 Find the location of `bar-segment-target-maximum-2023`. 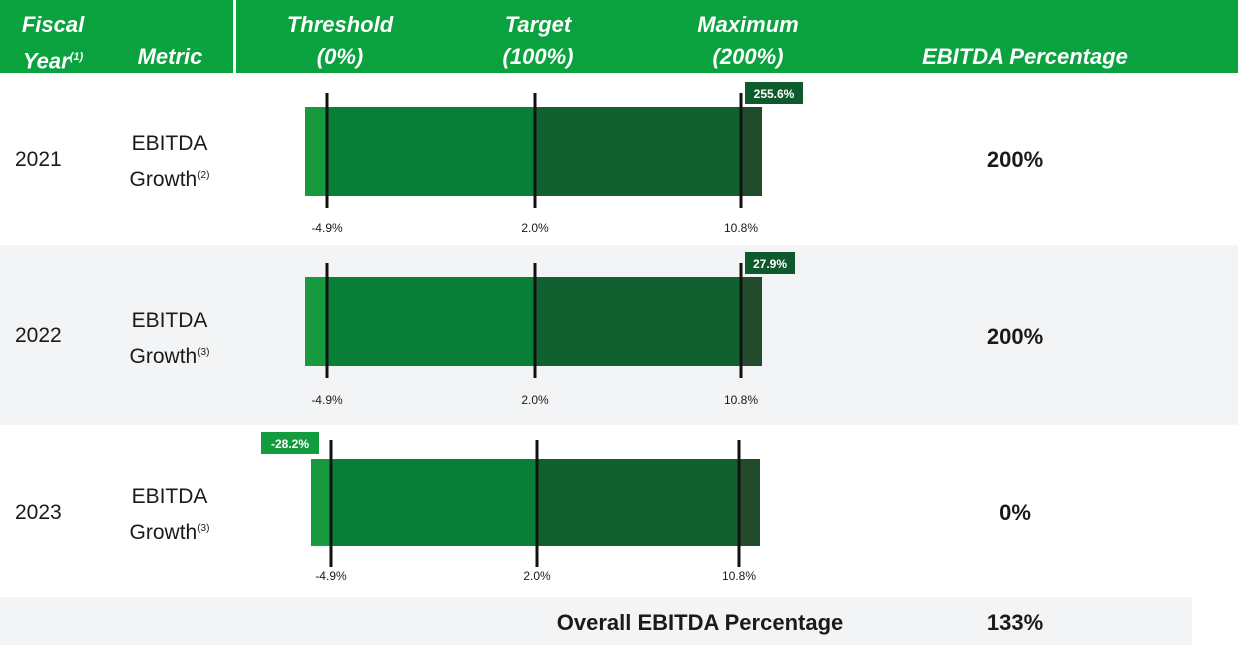

bar-segment-target-maximum-2023 is located at coordinates (638, 502).